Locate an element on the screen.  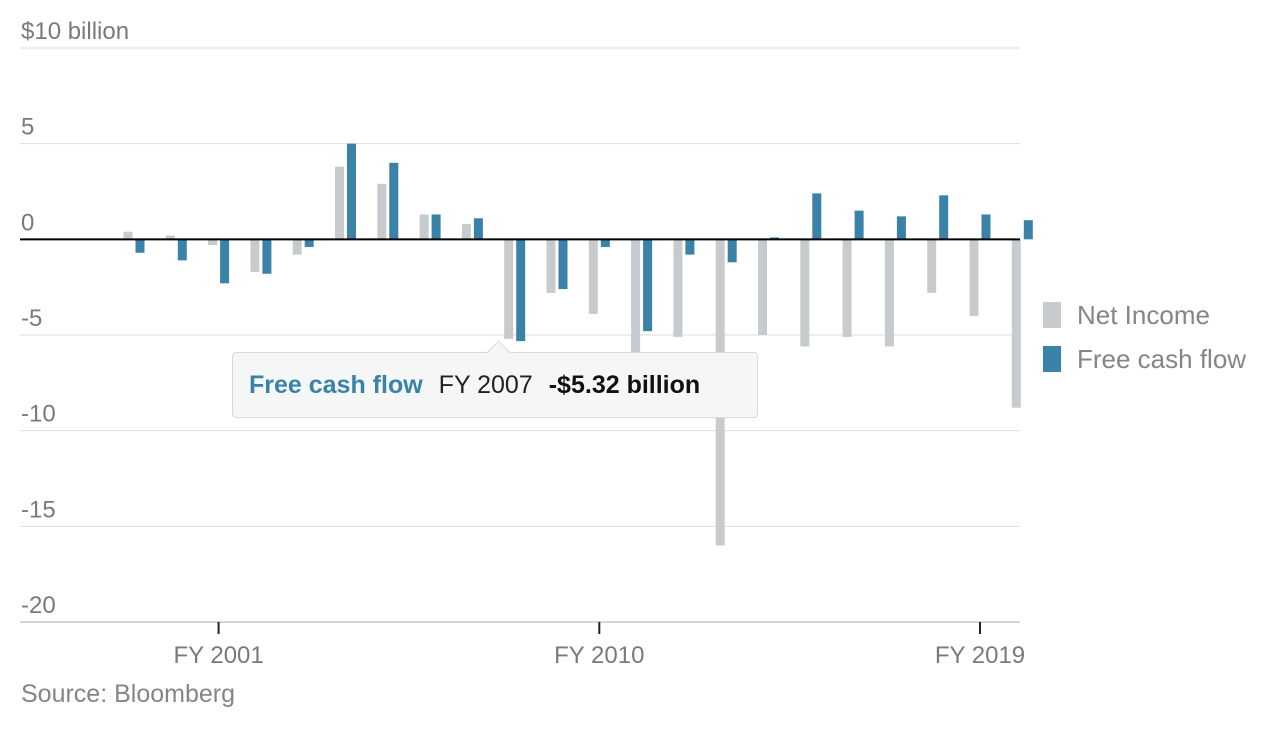
x-tick-label: FY 2010 is located at coordinates (599, 655).